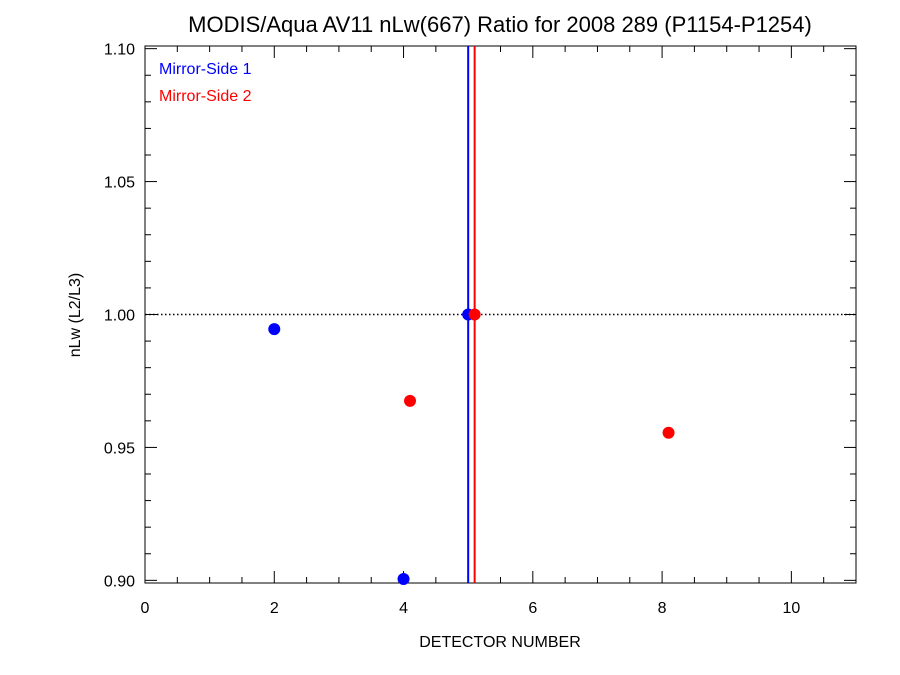 The height and width of the screenshot is (675, 900). I want to click on x-tick-label: 6, so click(532, 608).